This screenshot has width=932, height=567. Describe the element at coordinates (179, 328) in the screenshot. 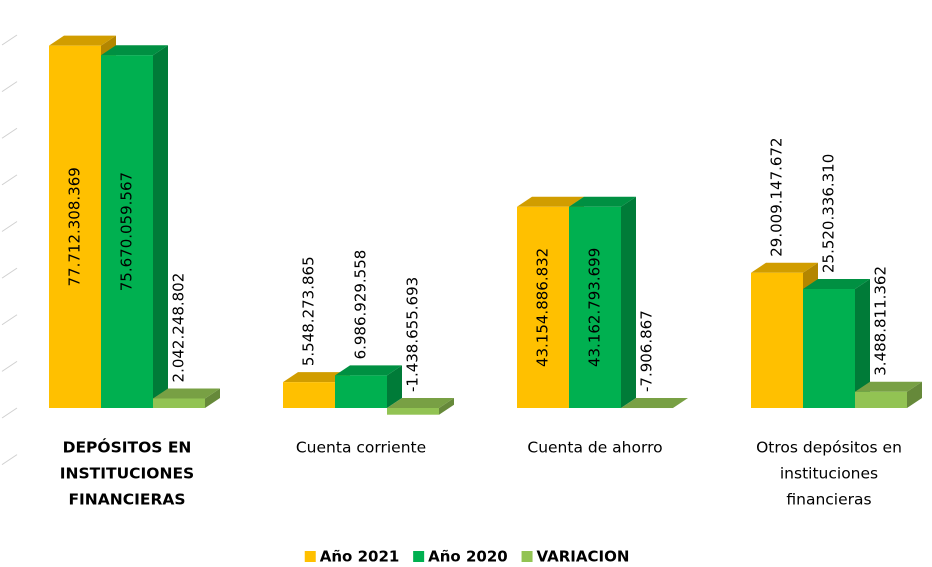

I see `value-label: 2.042.248.802` at that location.